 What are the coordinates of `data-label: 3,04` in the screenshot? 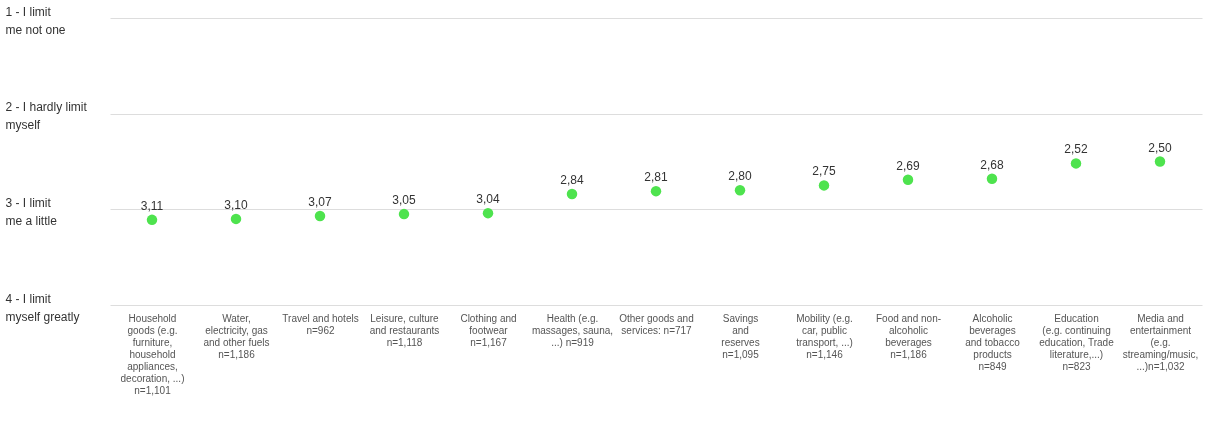 It's located at (488, 199).